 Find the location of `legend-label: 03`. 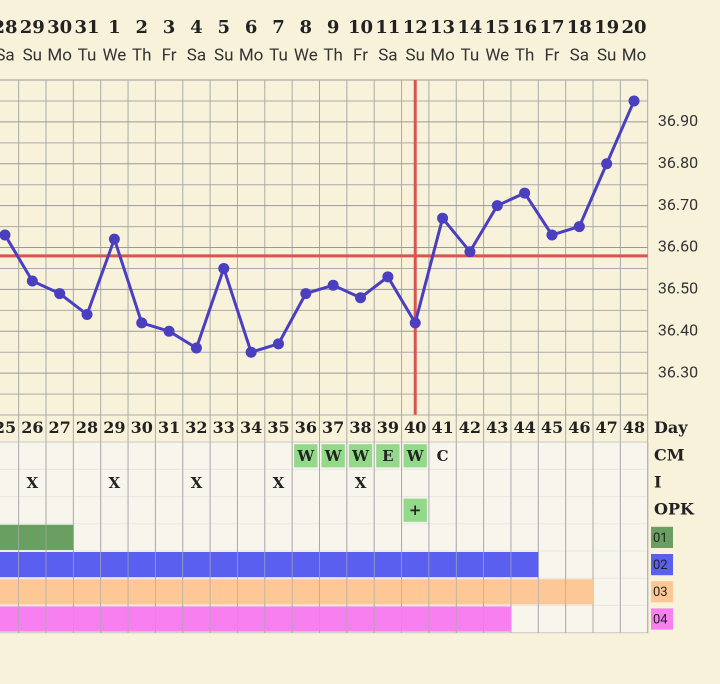

legend-label: 03 is located at coordinates (660, 592).